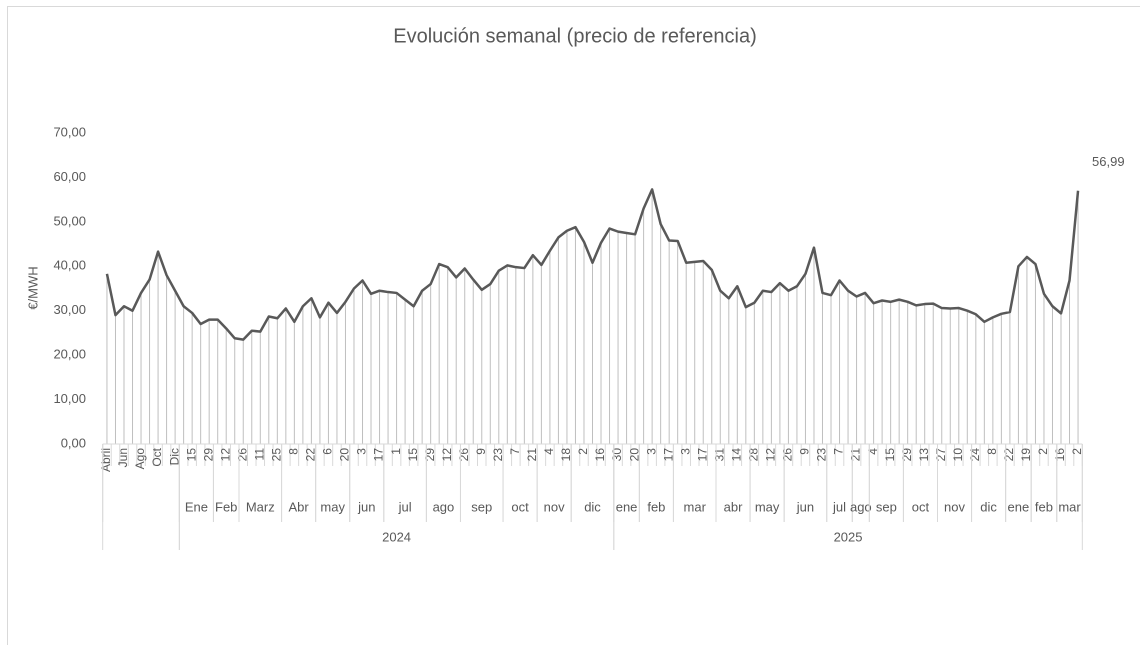  What do you see at coordinates (226, 506) in the screenshot?
I see `month-label: Feb` at bounding box center [226, 506].